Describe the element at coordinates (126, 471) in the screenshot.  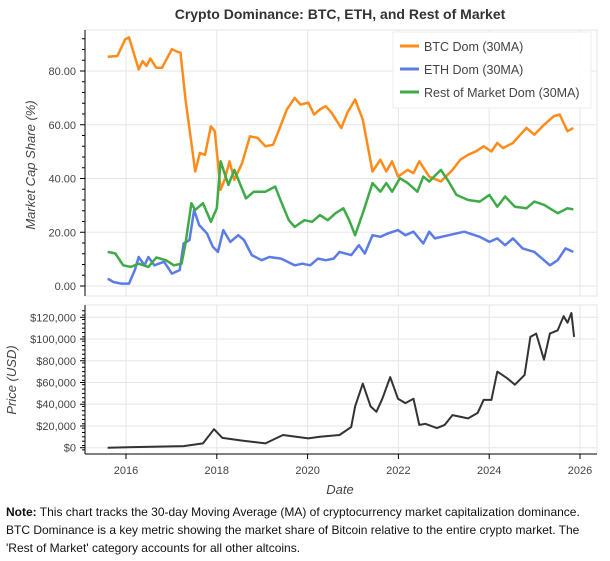
I see `x-tick-label: 2016` at that location.